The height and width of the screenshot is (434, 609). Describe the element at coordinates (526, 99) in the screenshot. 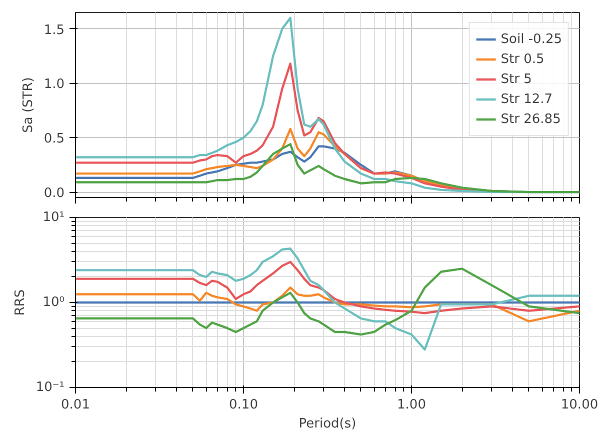

I see `legend-label: Str 12.7` at that location.